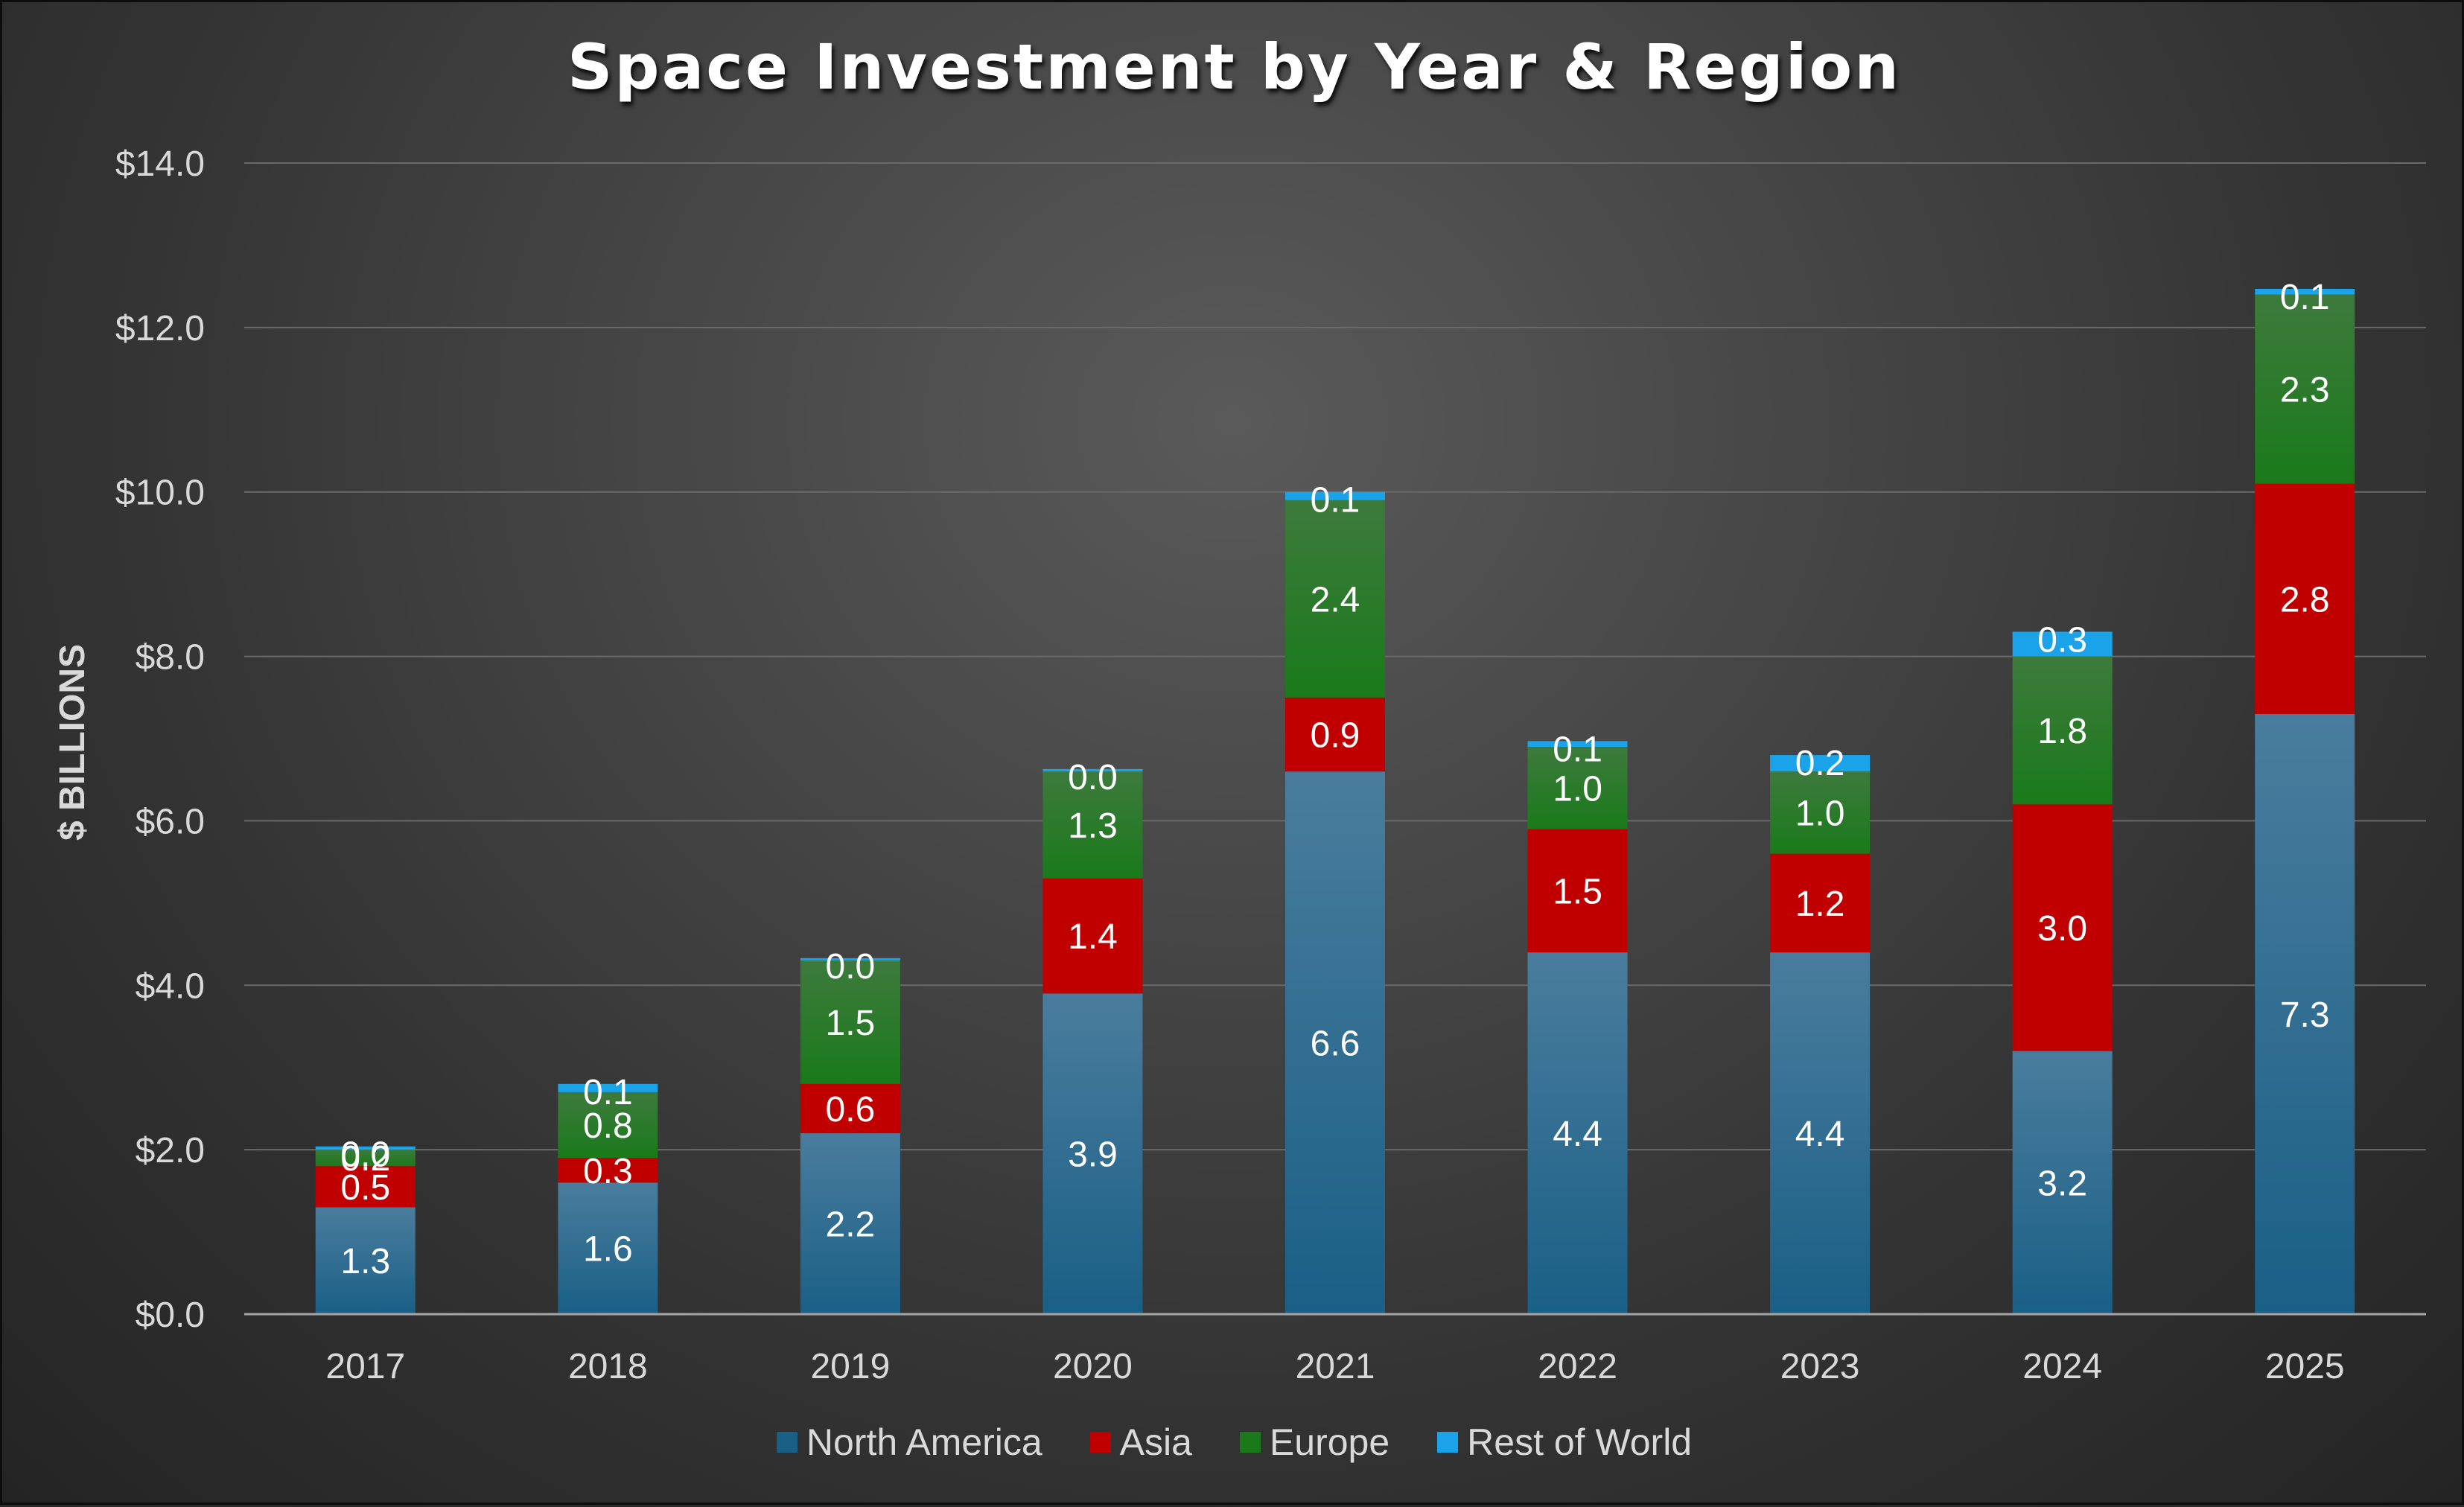  Describe the element at coordinates (1141, 1442) in the screenshot. I see `legend-item-asia: Asia` at that location.